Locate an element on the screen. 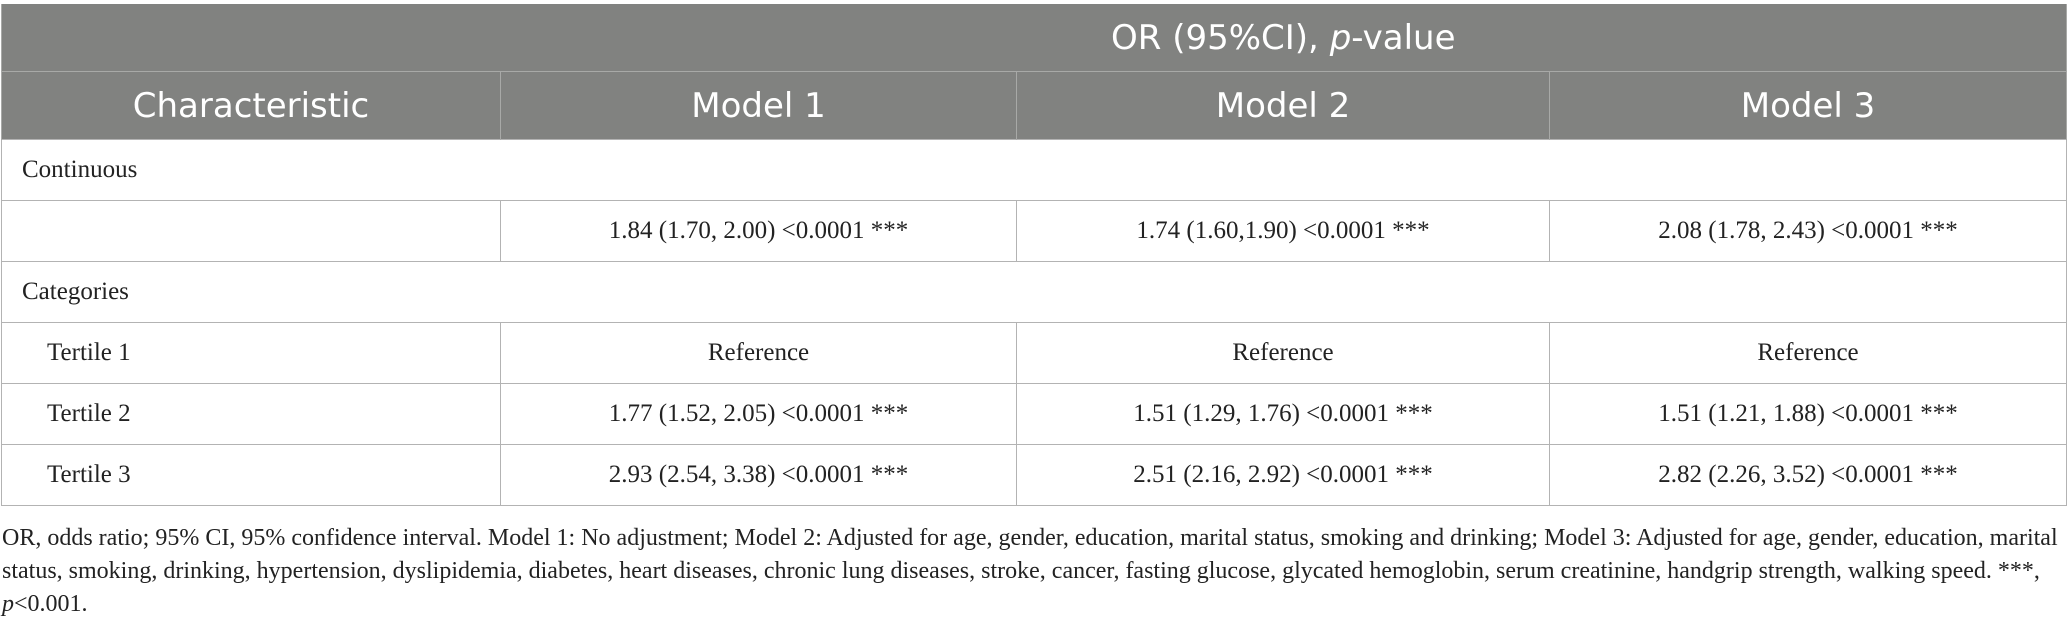 The image size is (2067, 641). table-cell: 2.51 (2.16, 2.92) <0.0001 *** is located at coordinates (1283, 475).